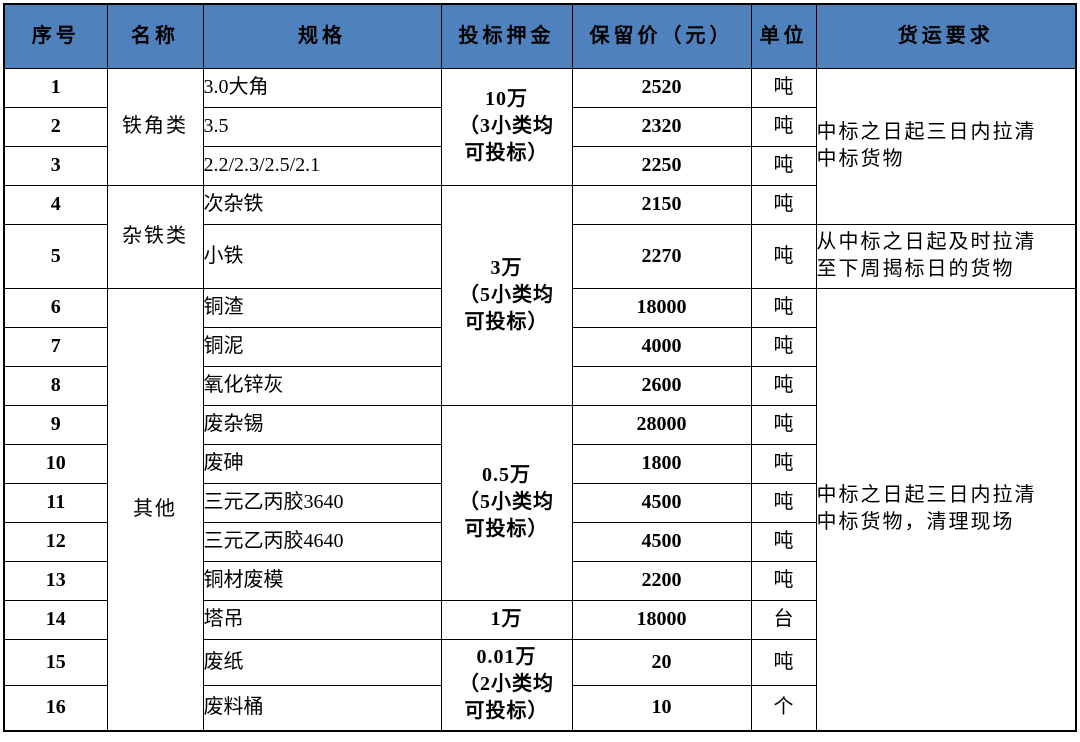 This screenshot has height=742, width=1080. What do you see at coordinates (661, 256) in the screenshot?
I see `price-cell: 2270` at bounding box center [661, 256].